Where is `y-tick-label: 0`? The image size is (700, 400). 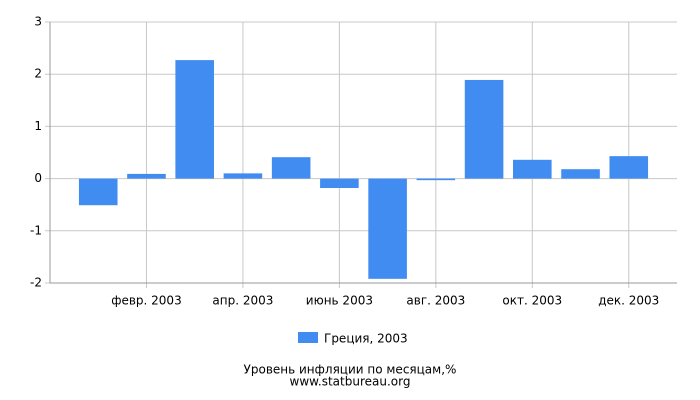 y-tick-label: 0 is located at coordinates (38, 178).